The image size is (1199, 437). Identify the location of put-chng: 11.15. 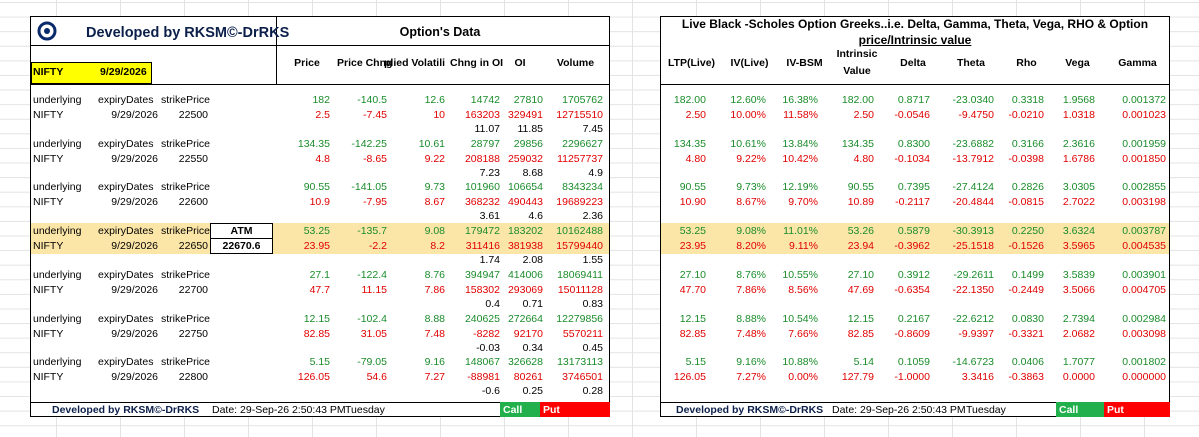
(374, 289).